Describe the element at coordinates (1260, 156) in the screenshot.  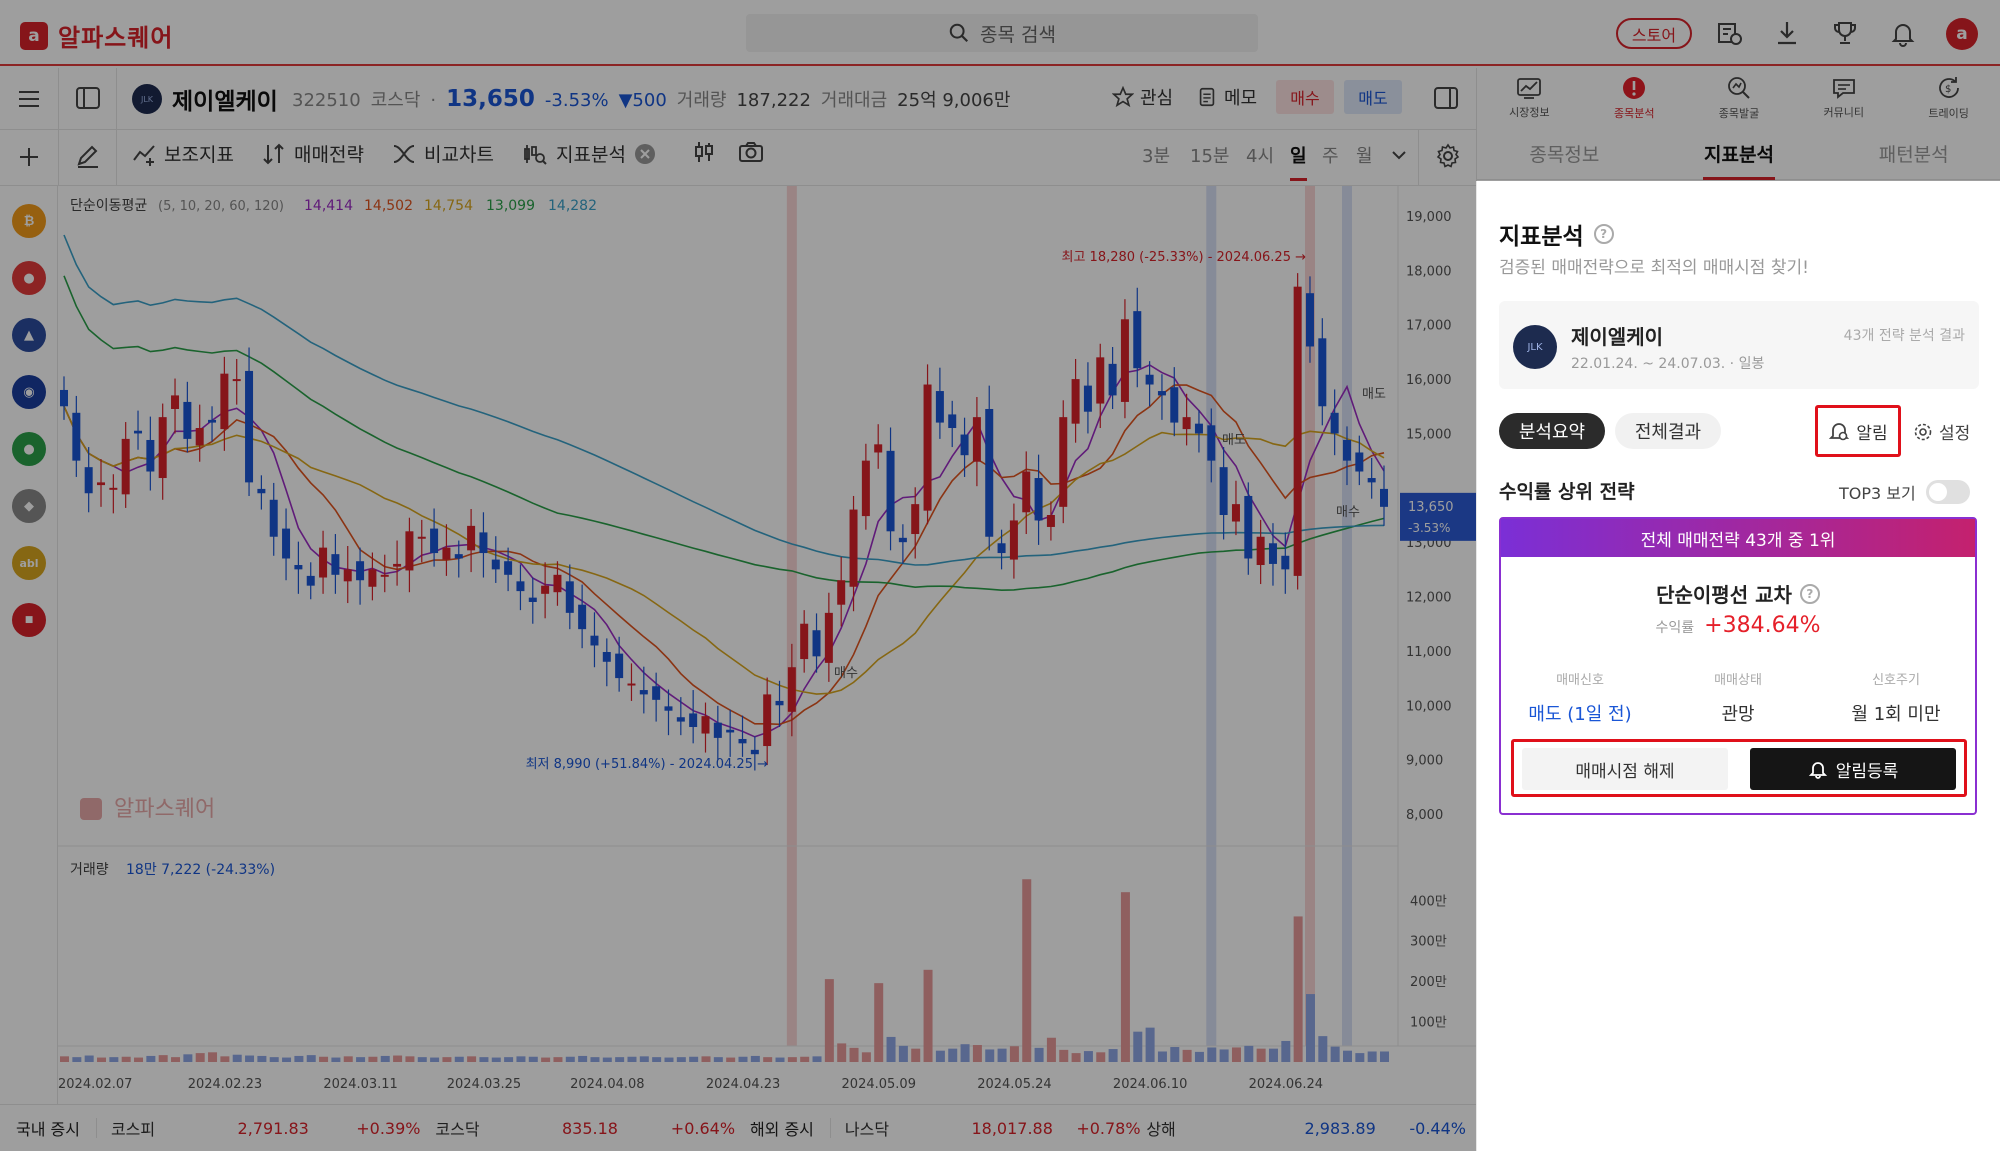
I see `period-4h: 4시` at that location.